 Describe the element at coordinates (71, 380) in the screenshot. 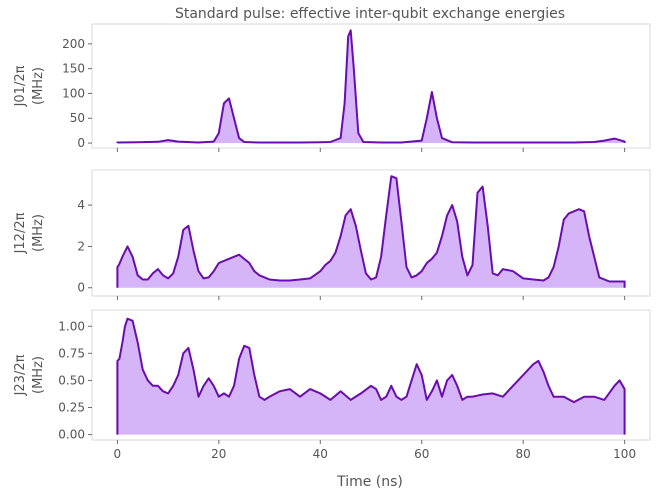

I see `y-tick-label: 0.50` at that location.